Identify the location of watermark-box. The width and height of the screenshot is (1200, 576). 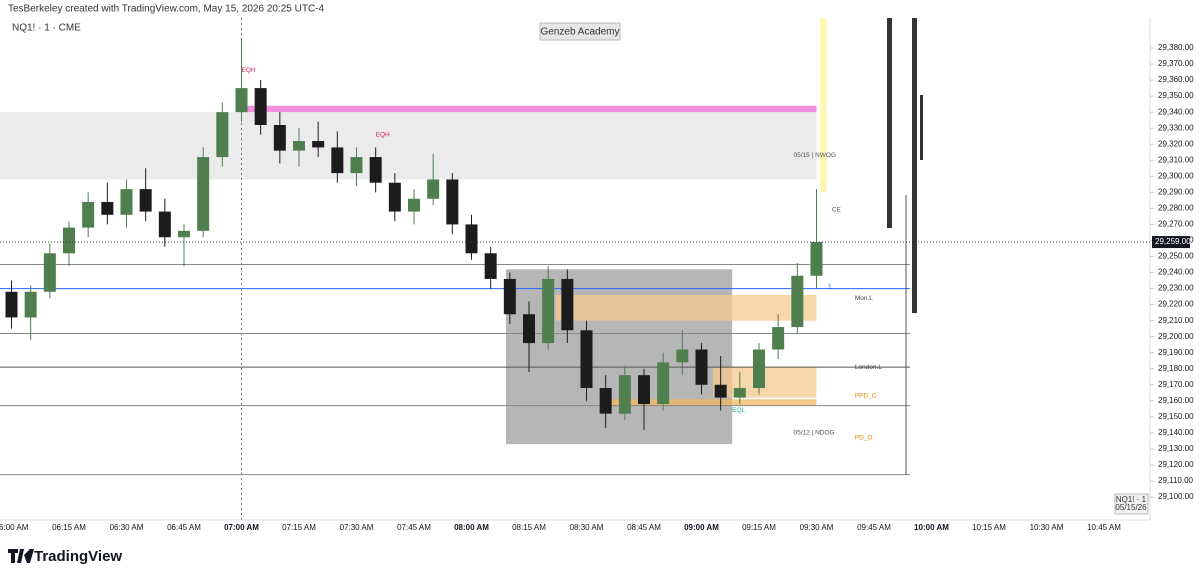
(580, 31).